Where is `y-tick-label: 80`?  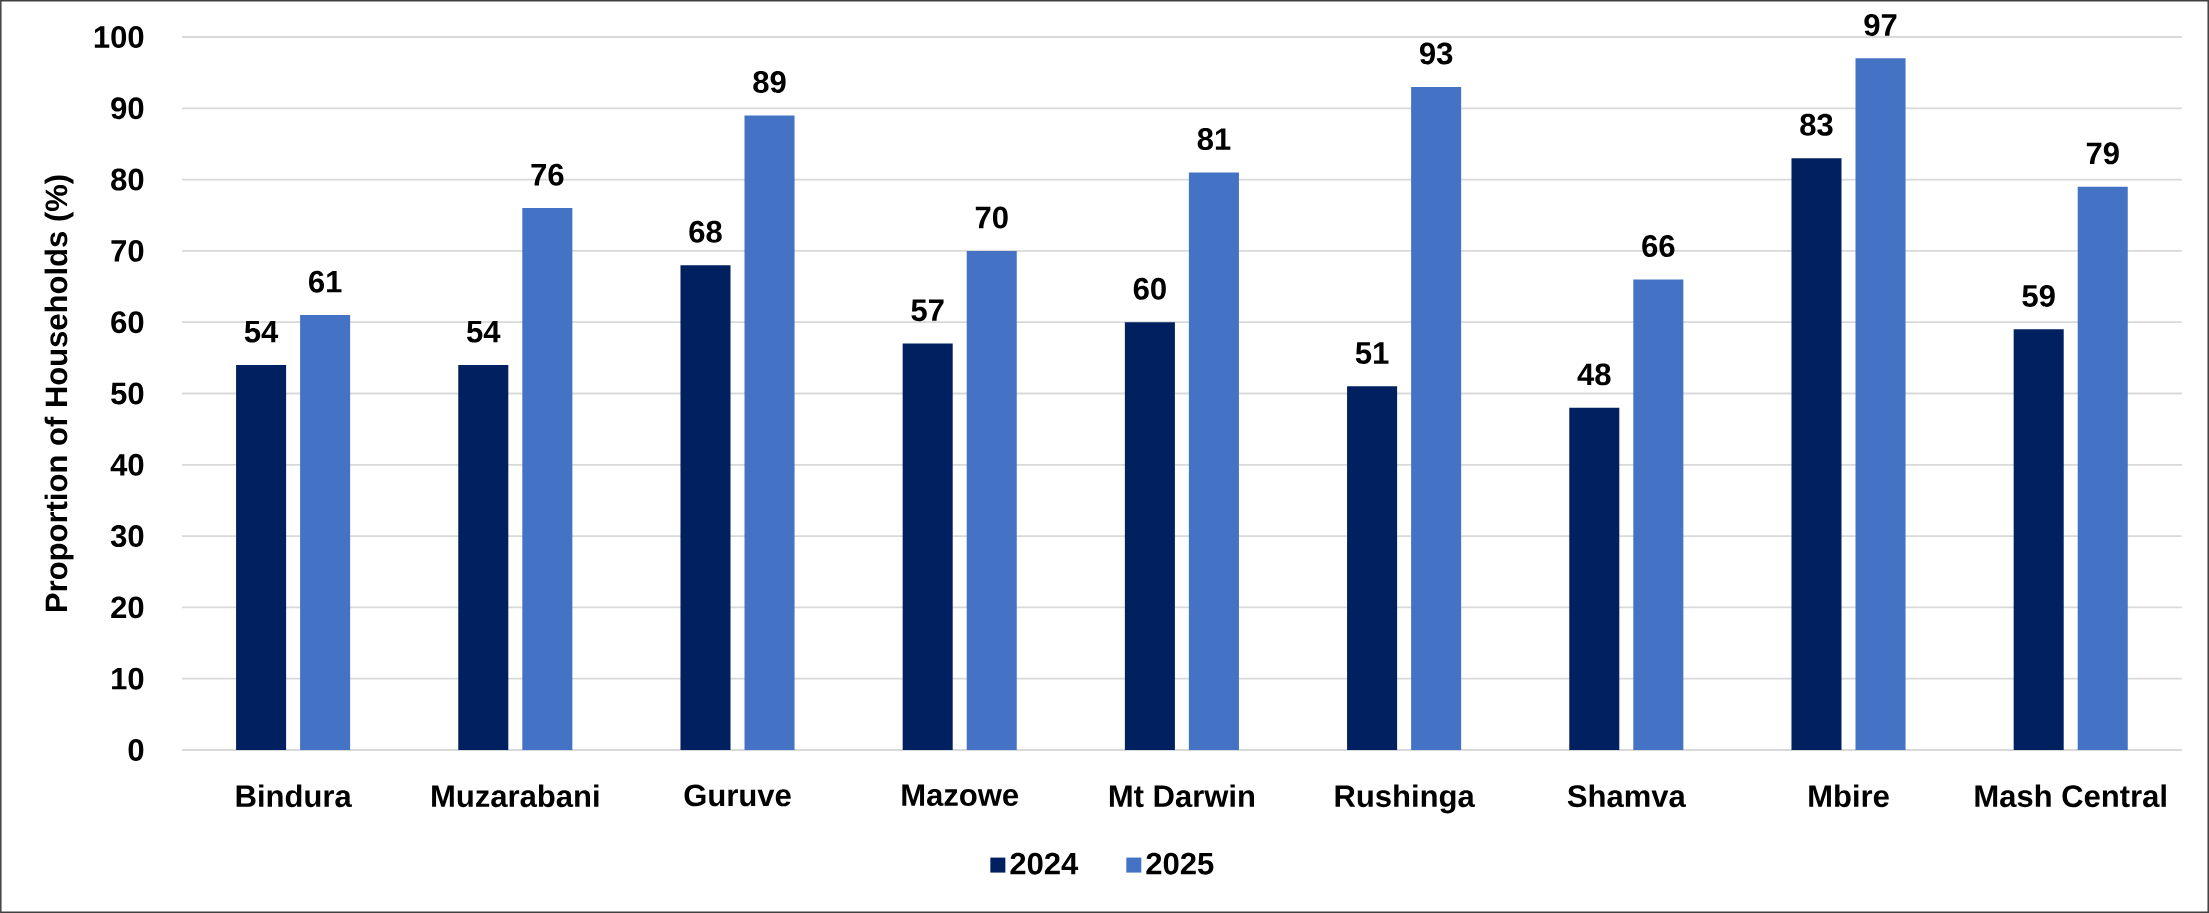
y-tick-label: 80 is located at coordinates (127, 179).